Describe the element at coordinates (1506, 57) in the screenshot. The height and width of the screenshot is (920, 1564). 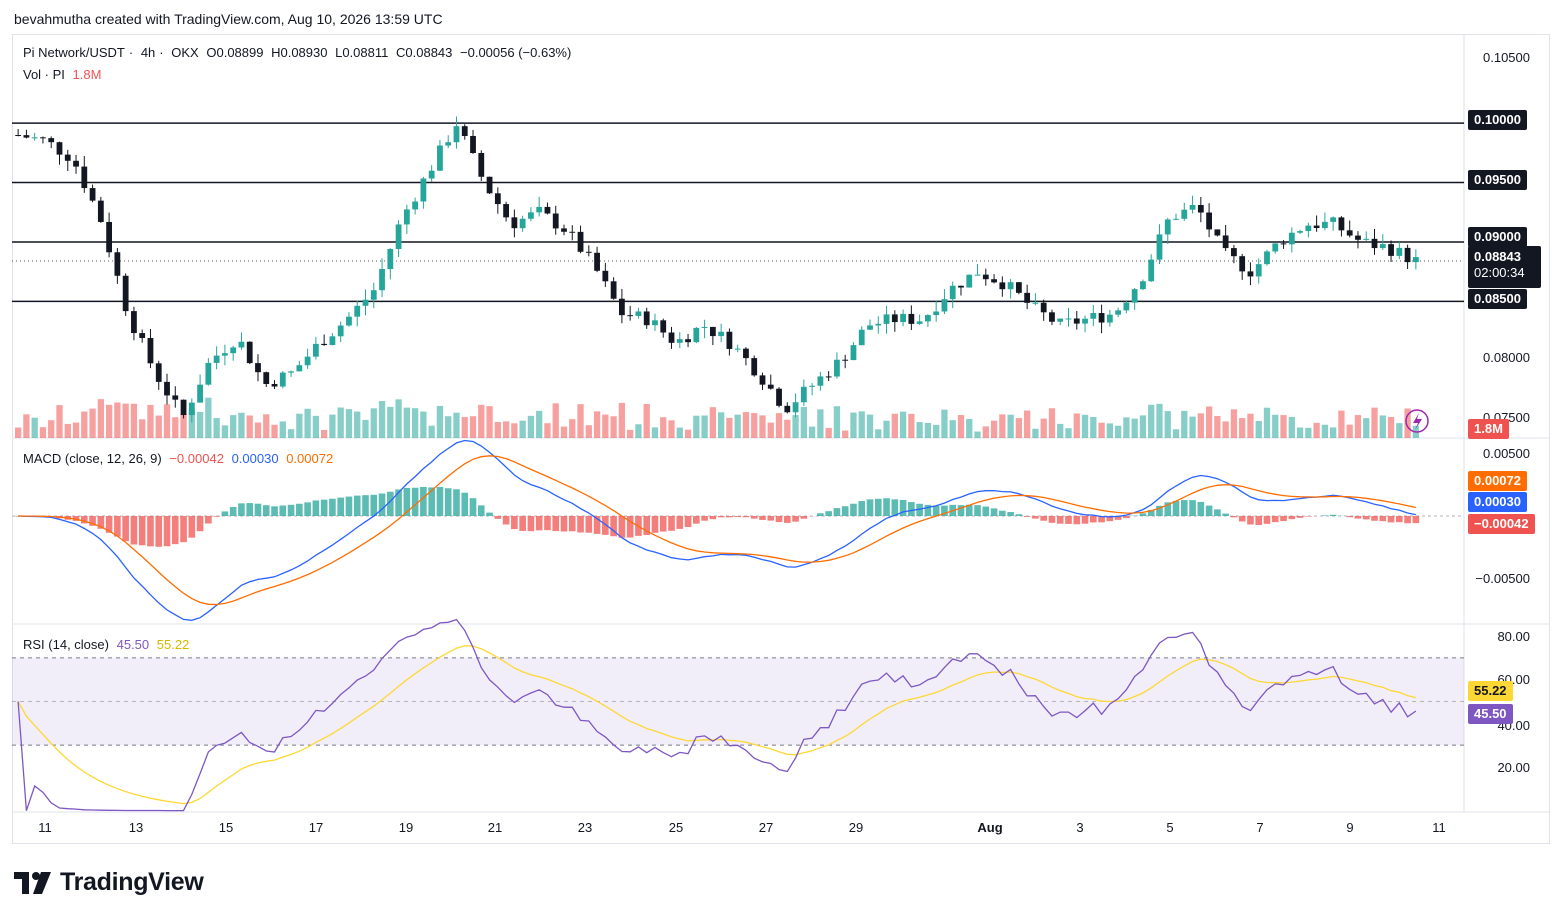
I see `price-label-0.105: 0.10500` at that location.